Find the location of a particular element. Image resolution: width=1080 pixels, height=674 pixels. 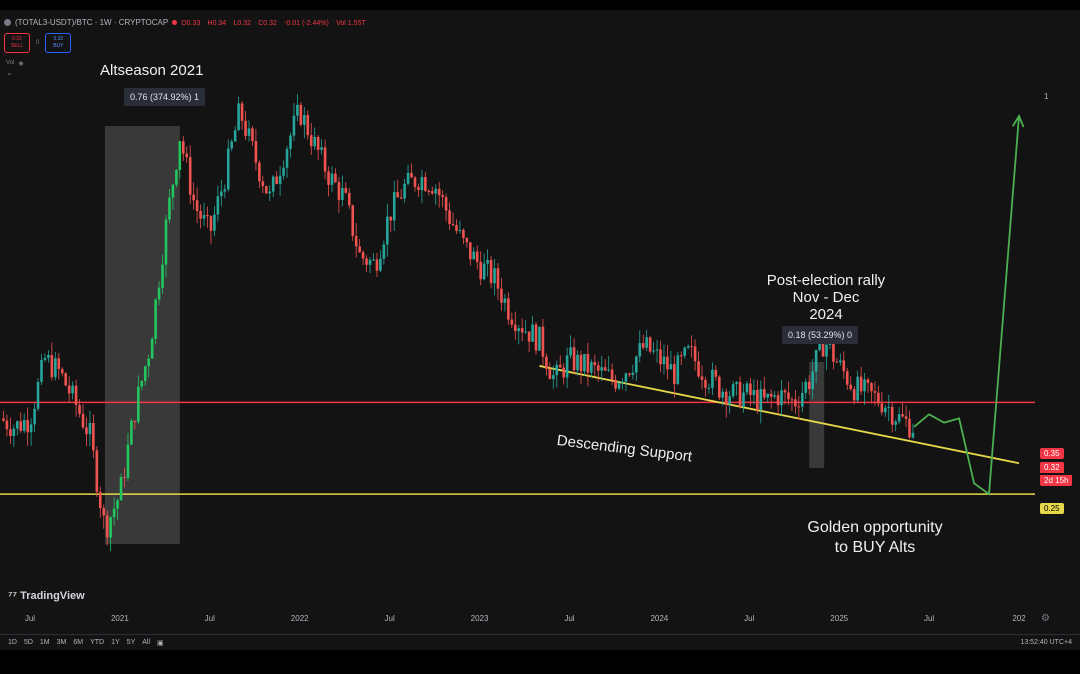

period-button-5d: 5D is located at coordinates (28, 642).